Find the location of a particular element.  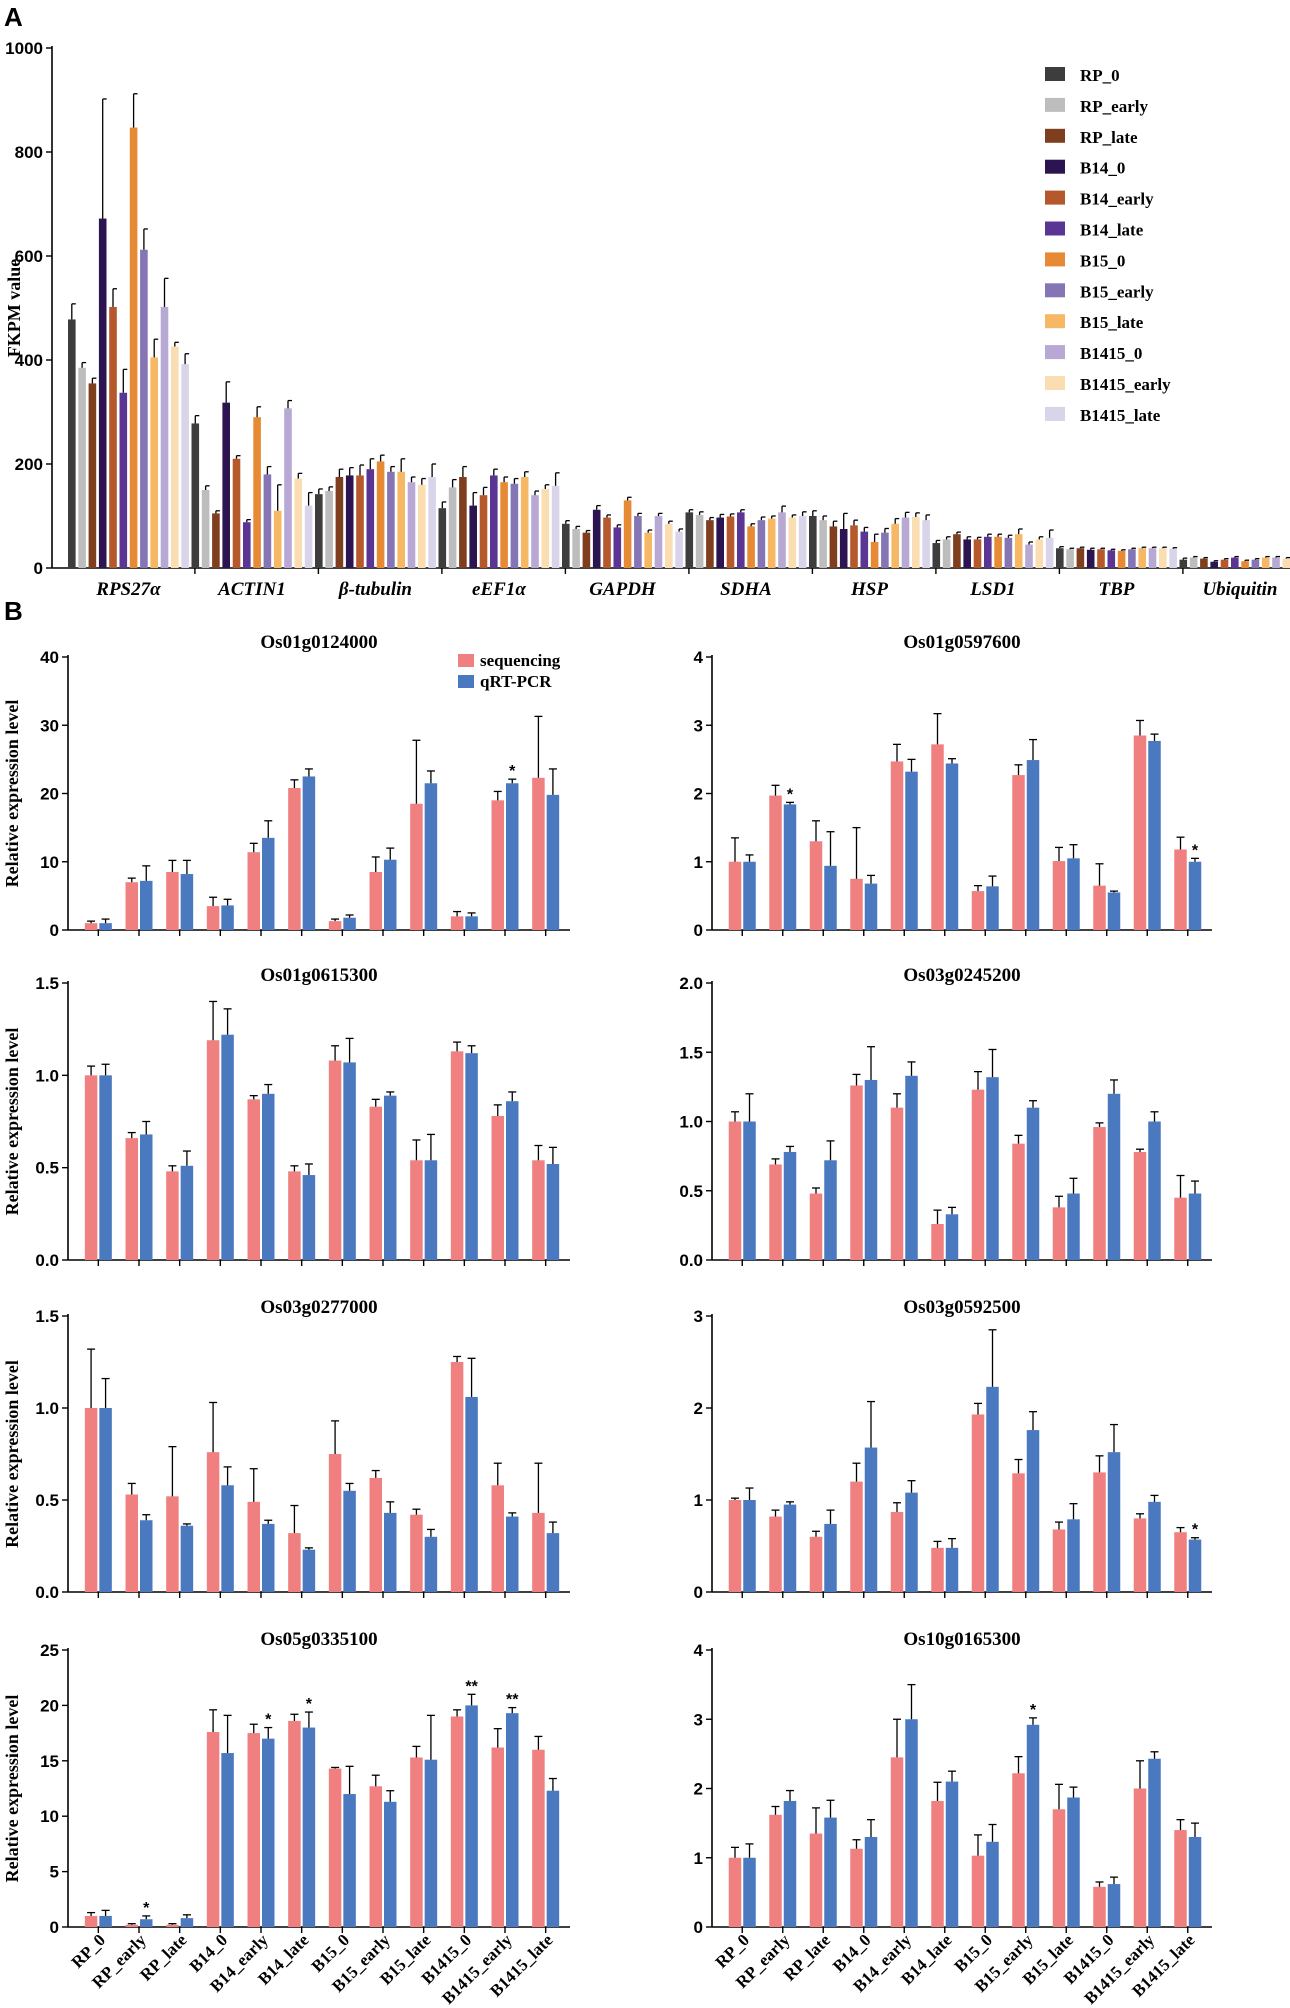

y-tick-label: 4 is located at coordinates (699, 1650).